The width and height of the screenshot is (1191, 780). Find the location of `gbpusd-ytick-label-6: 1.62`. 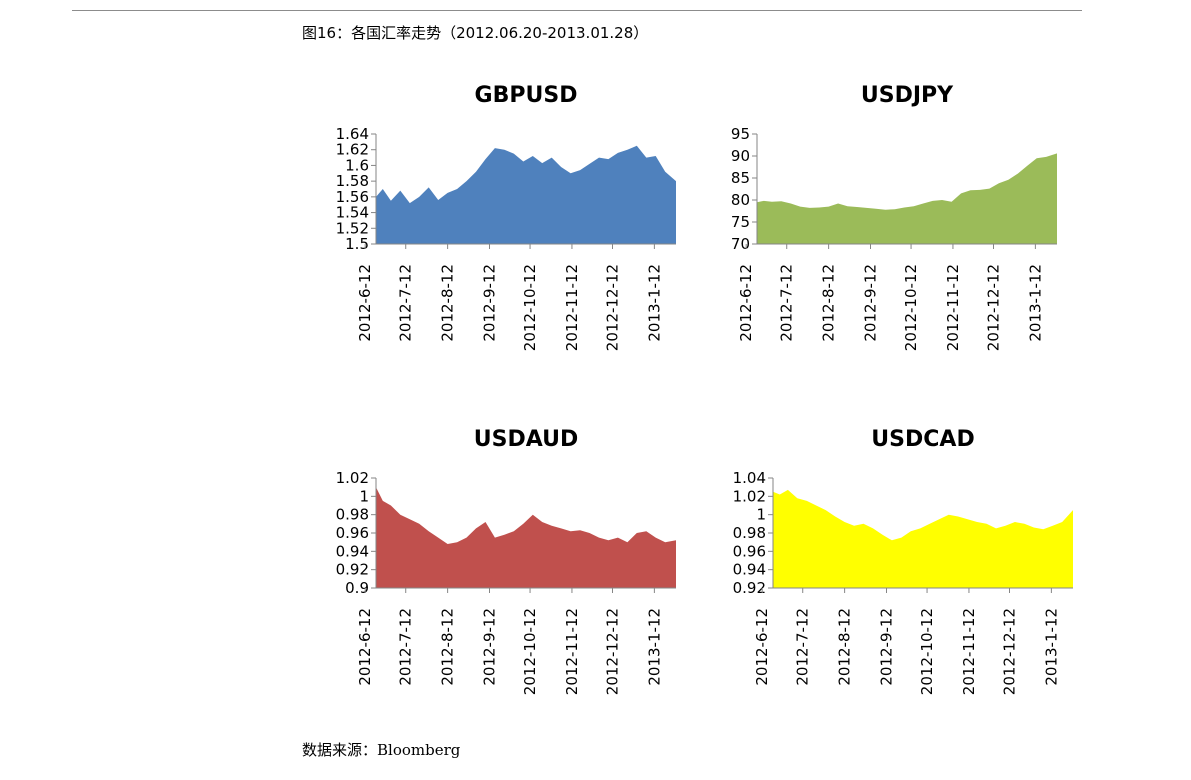

gbpusd-ytick-label-6: 1.62 is located at coordinates (352, 150).